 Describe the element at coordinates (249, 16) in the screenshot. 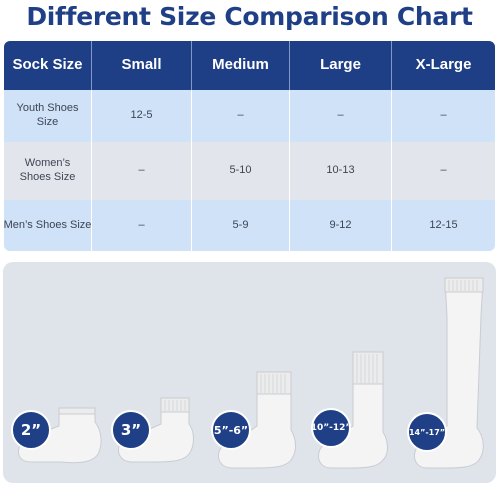

I see `page-title: Different Size Comparison Chart` at that location.